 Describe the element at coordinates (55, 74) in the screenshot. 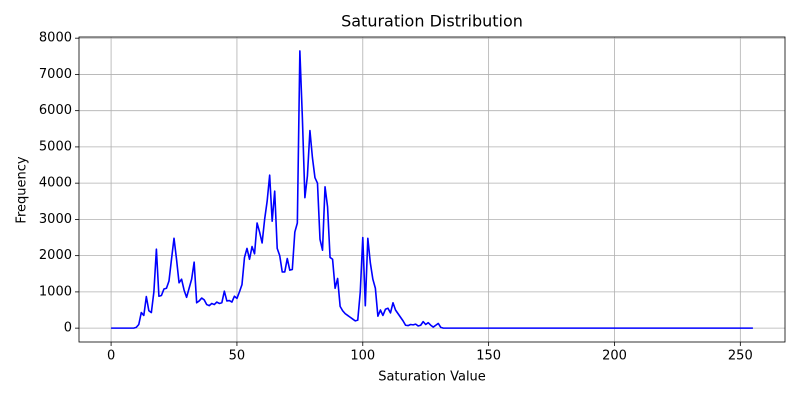

I see `y-tick-label: 7000` at that location.